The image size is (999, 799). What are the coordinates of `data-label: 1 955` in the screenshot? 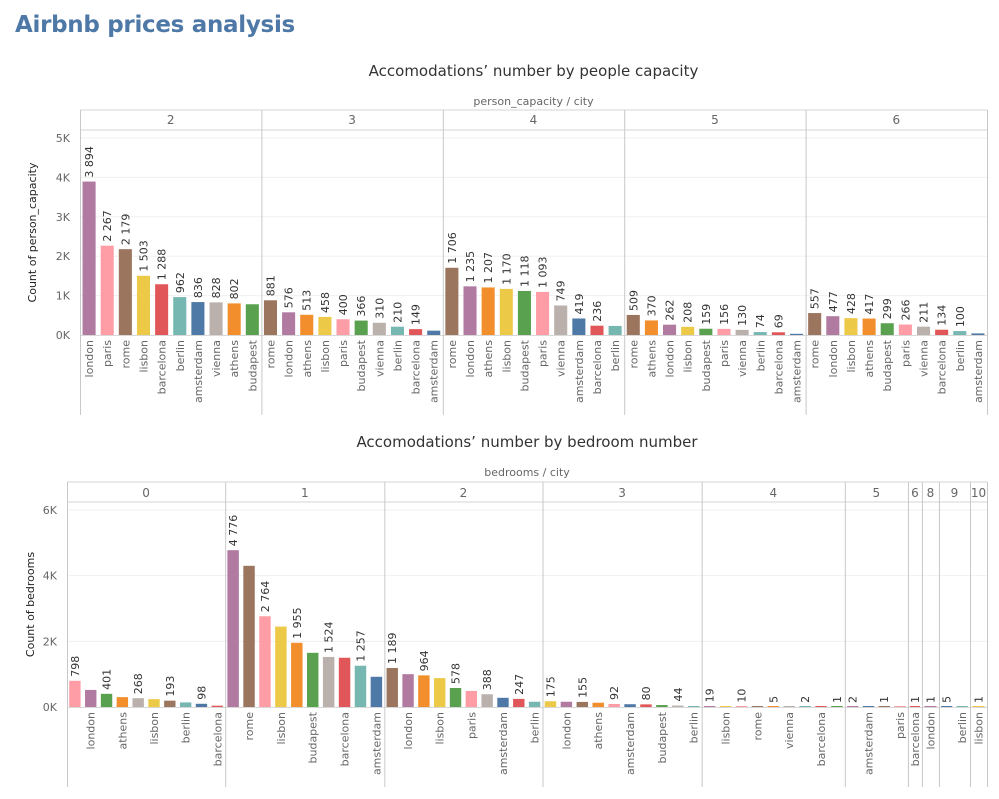 It's located at (297, 623).